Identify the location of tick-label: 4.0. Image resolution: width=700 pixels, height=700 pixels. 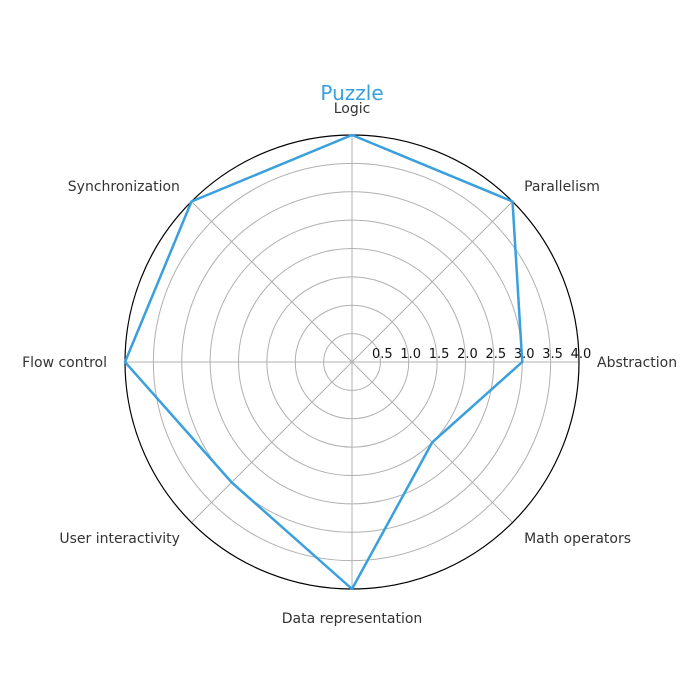
(581, 354).